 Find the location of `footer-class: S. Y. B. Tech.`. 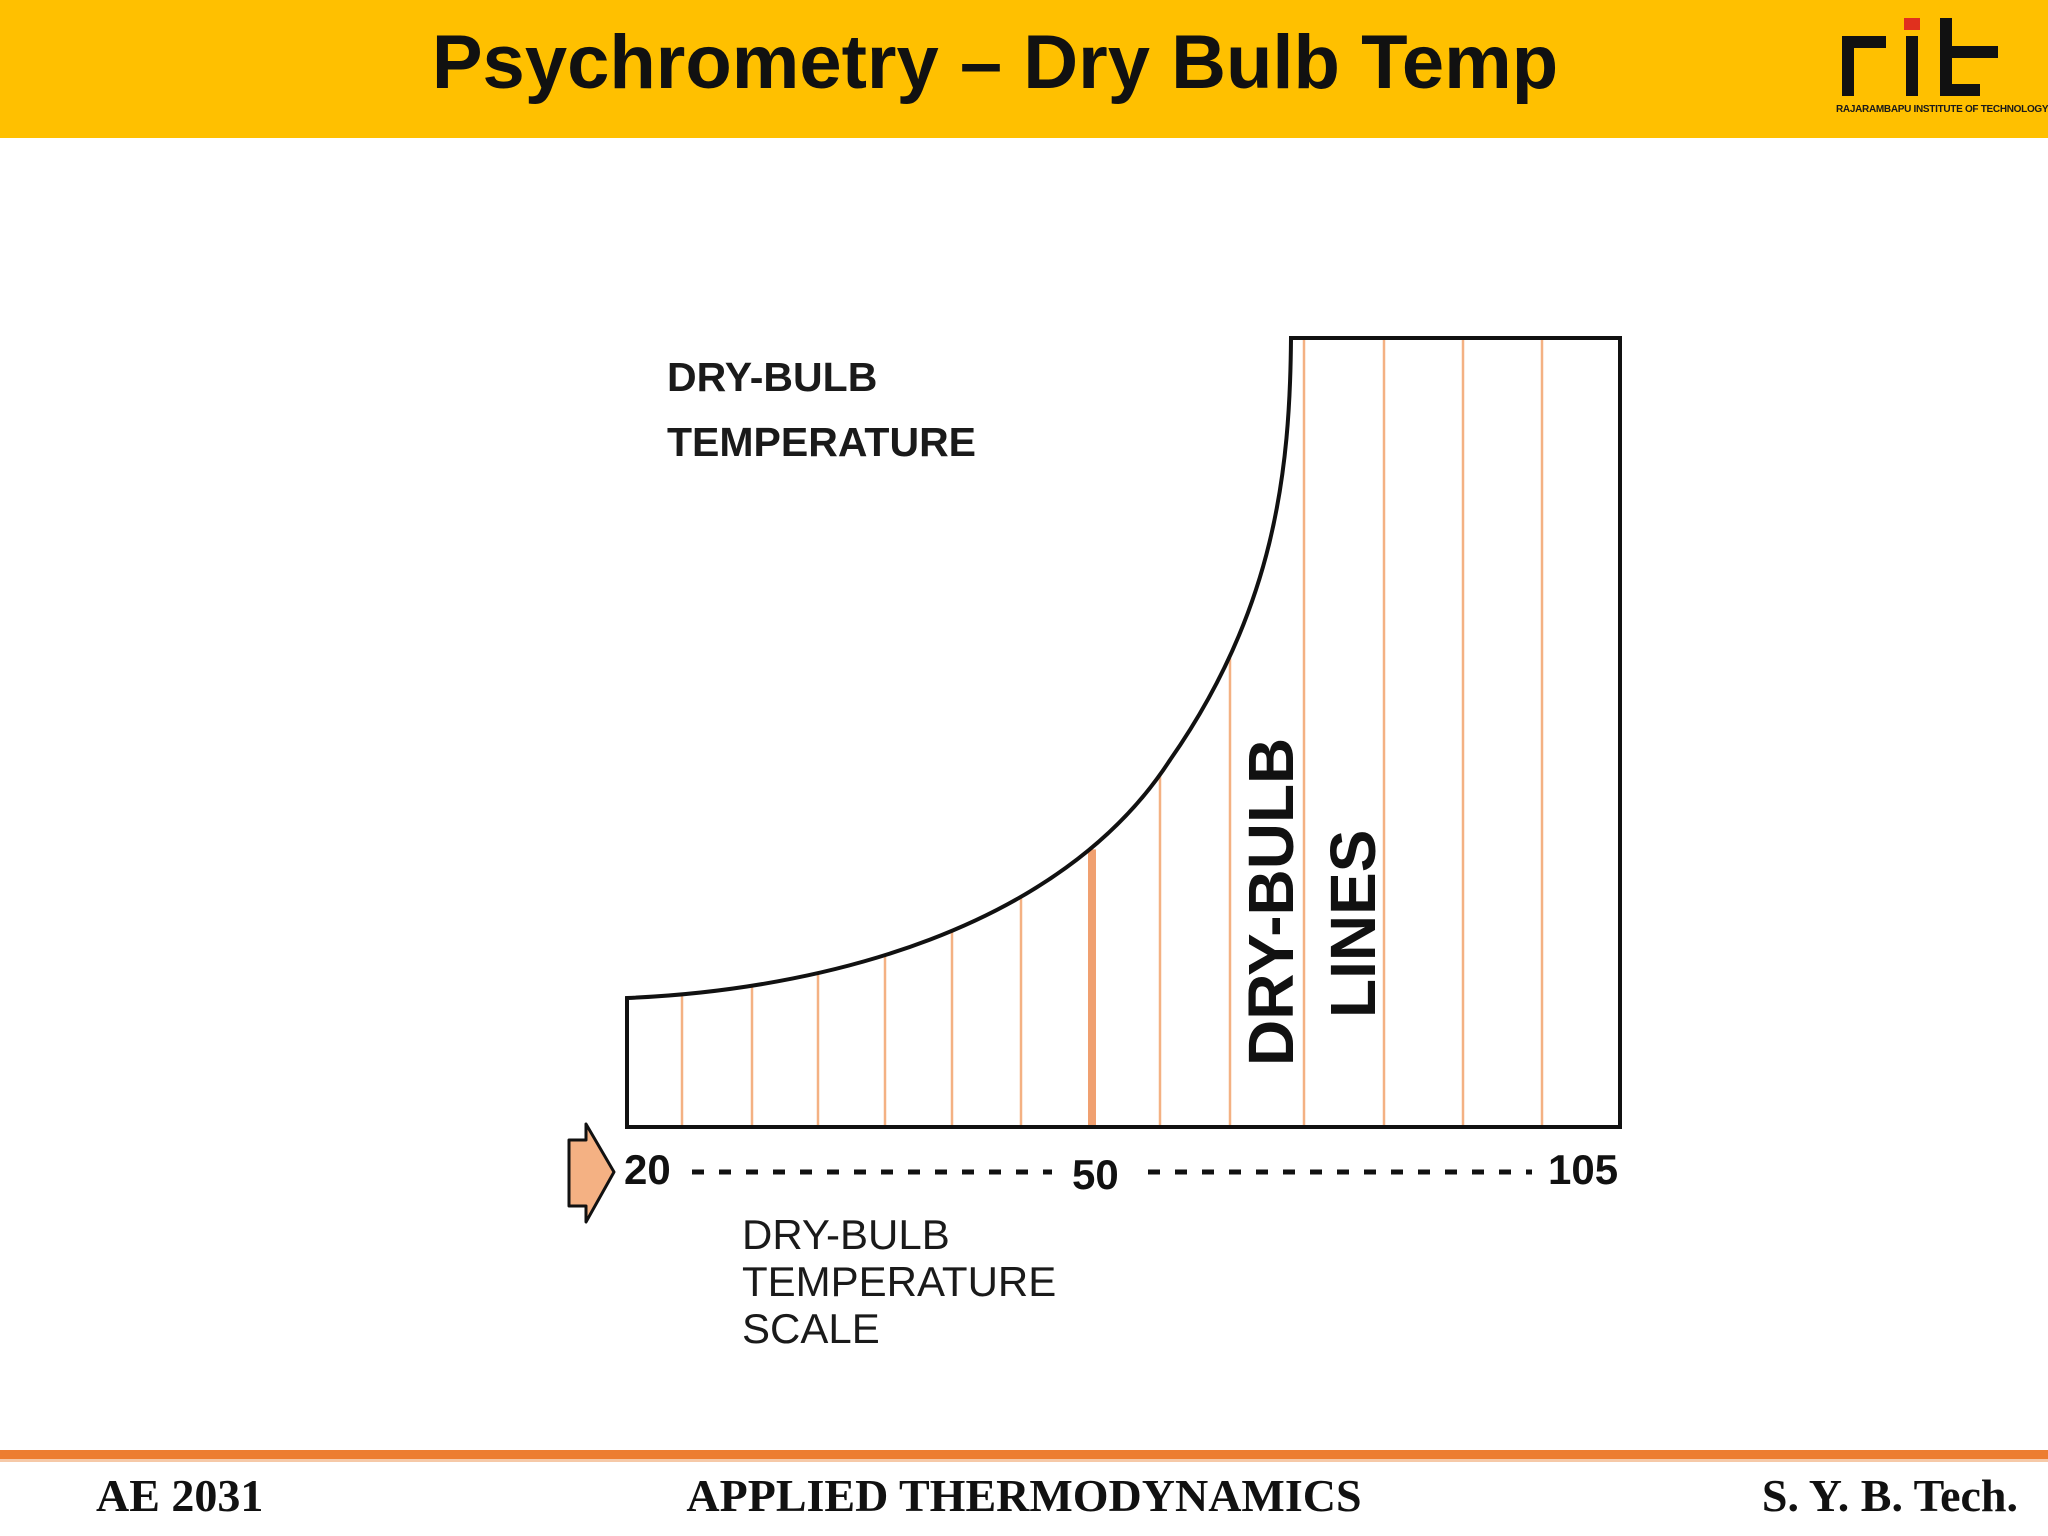

footer-class: S. Y. B. Tech. is located at coordinates (1889, 1495).